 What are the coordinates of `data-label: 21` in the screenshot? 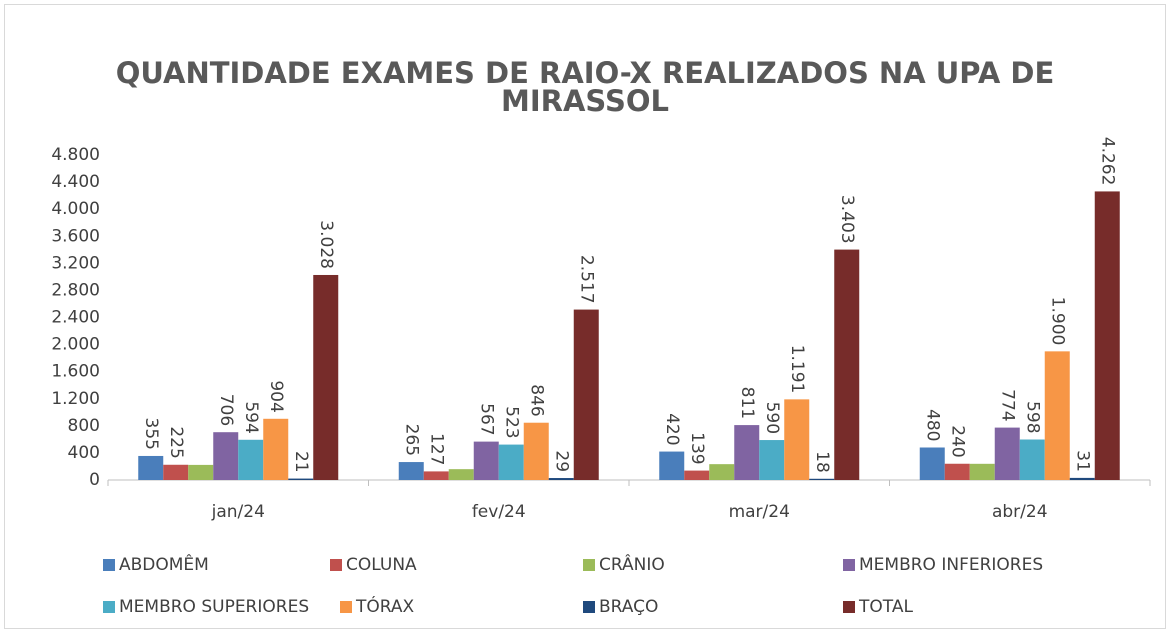 It's located at (301, 462).